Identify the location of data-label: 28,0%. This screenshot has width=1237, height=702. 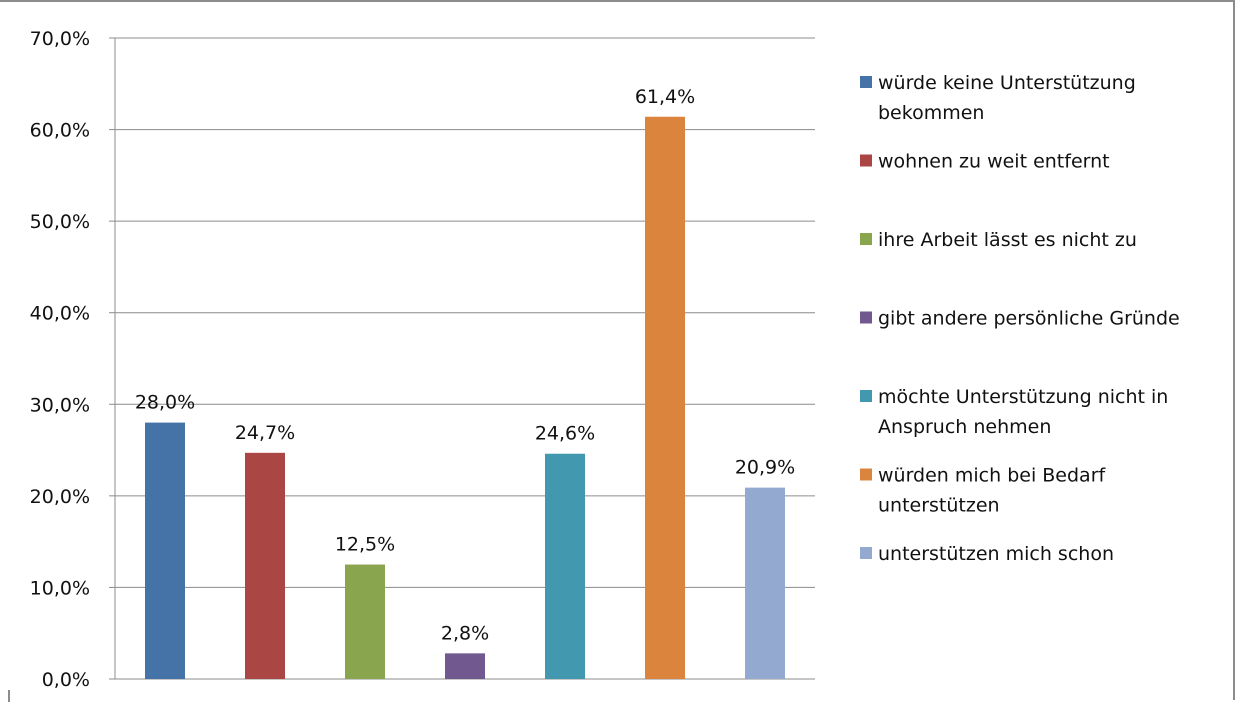
(165, 403).